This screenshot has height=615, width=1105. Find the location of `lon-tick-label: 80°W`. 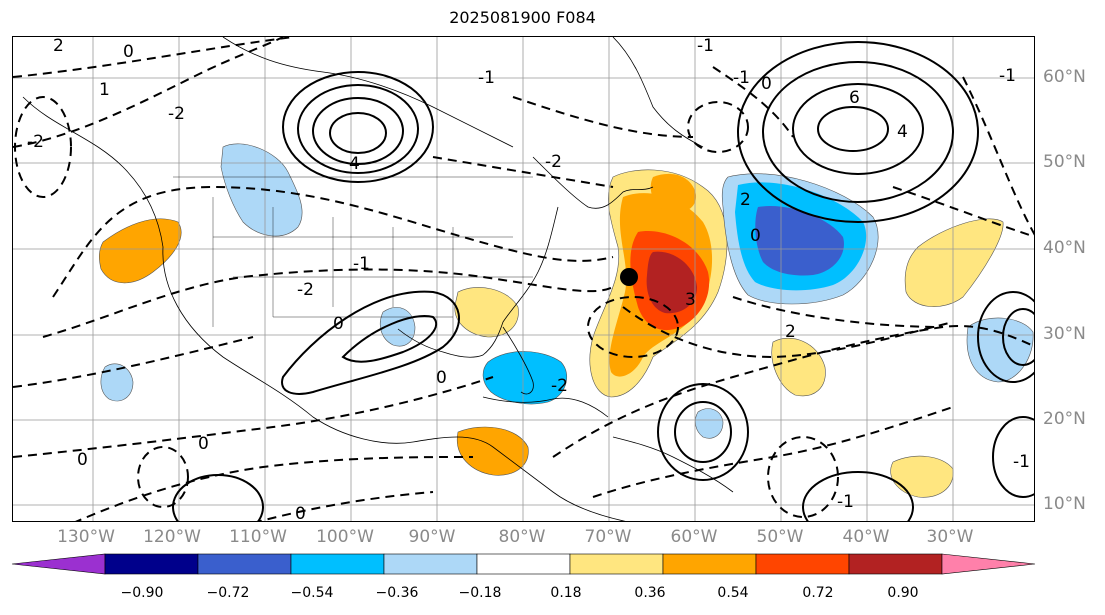

lon-tick-label: 80°W is located at coordinates (522, 537).